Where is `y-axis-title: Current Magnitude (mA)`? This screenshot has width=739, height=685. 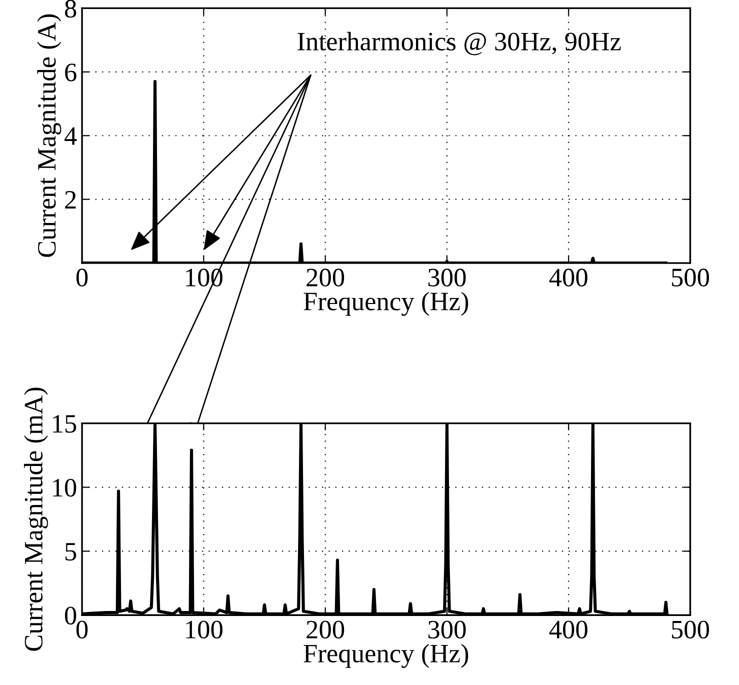 y-axis-title: Current Magnitude (mA) is located at coordinates (36, 519).